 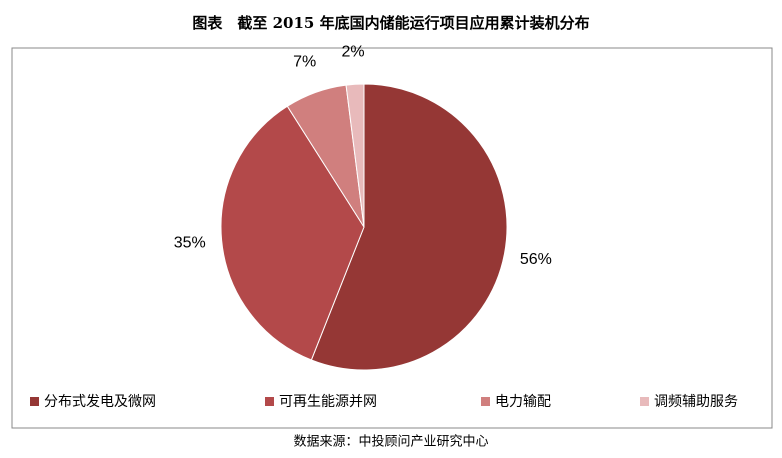 I want to click on chart-title: 图表 截至 2015 年底国内储能运行项目应用累计装机分布, so click(x=390, y=23).